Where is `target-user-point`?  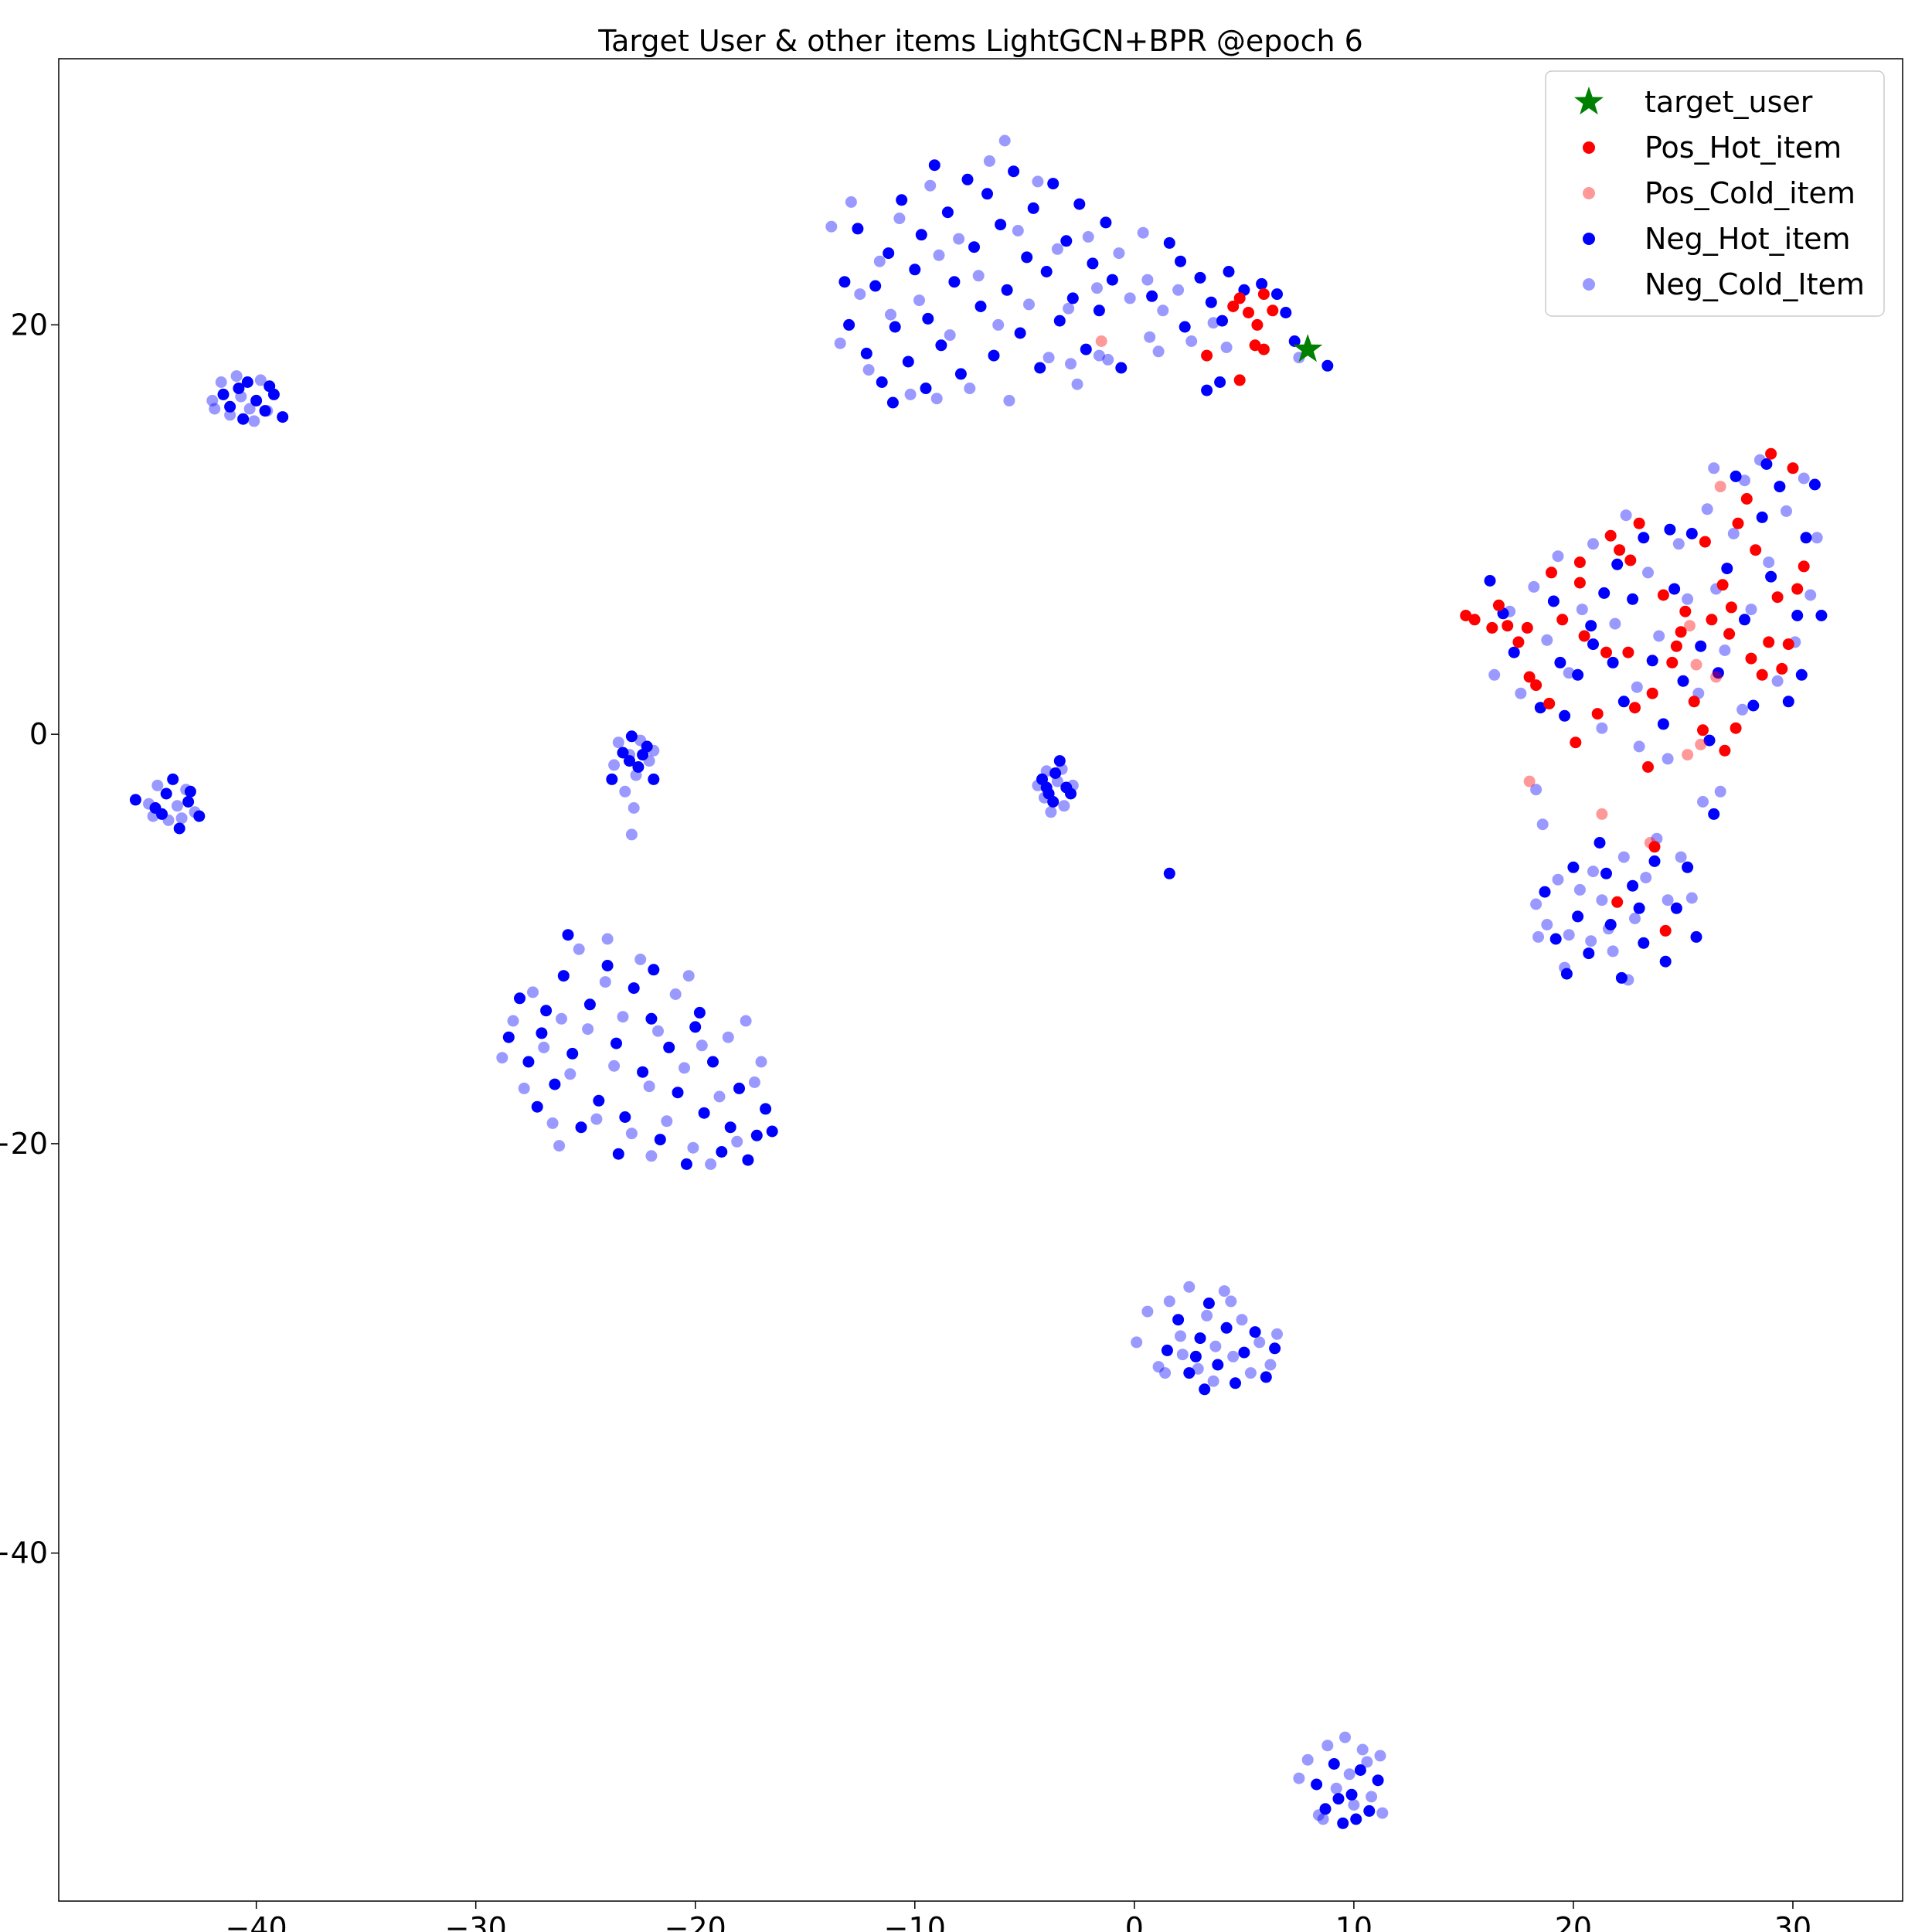 target-user-point is located at coordinates (1308, 348).